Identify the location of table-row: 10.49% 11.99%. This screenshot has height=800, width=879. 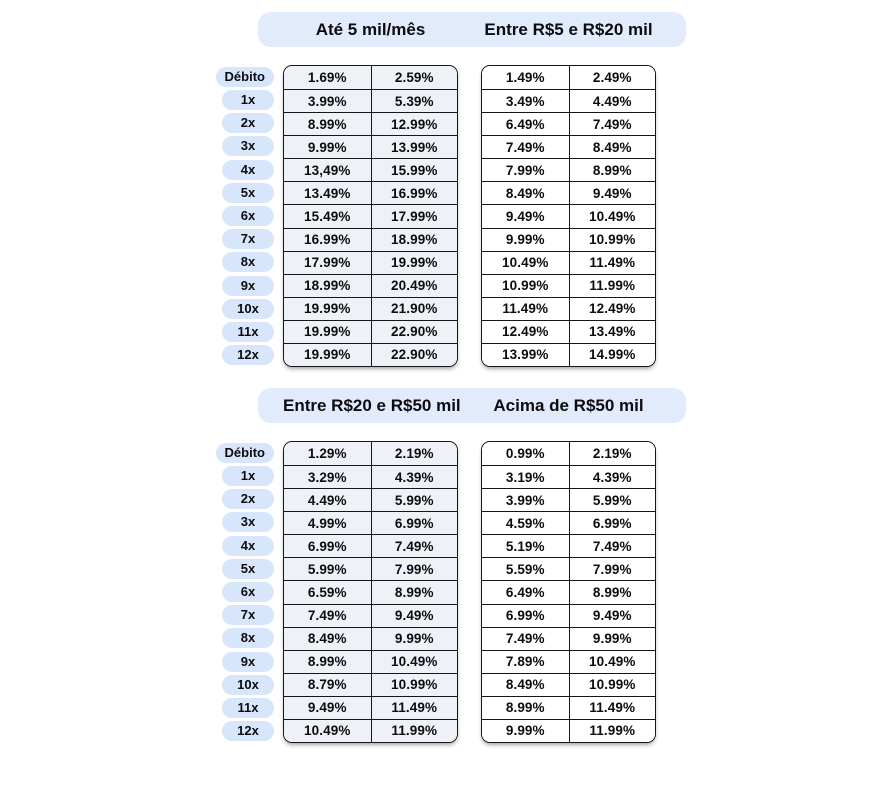
(370, 730).